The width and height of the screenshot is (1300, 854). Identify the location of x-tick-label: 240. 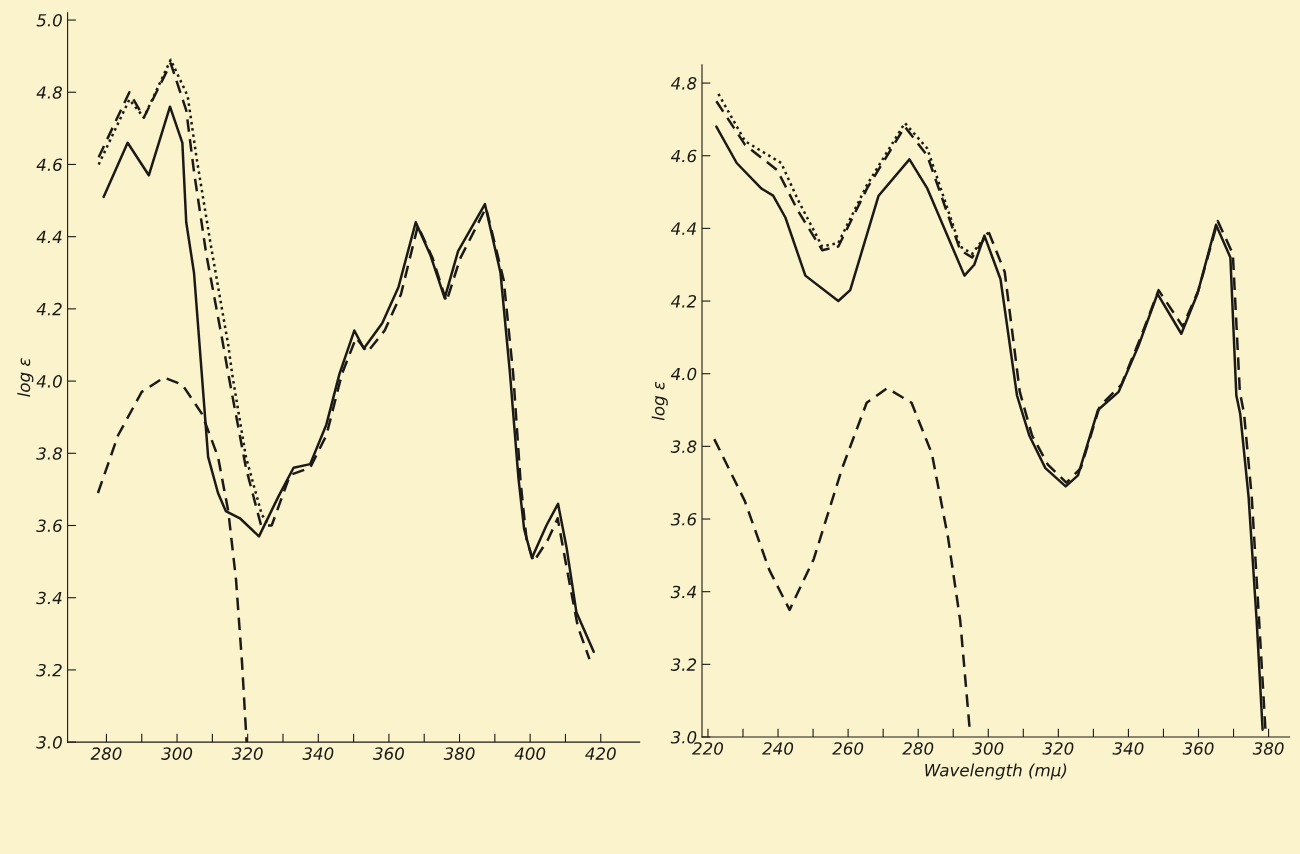
(778, 748).